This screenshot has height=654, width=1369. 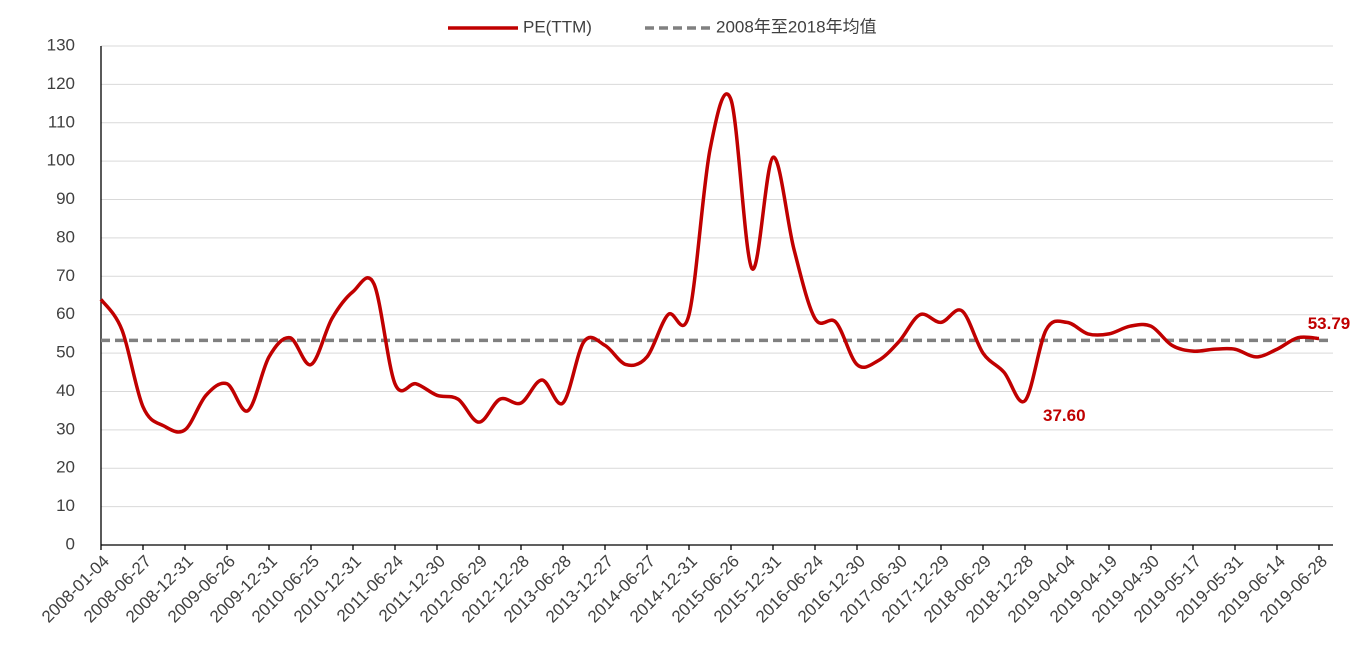 What do you see at coordinates (1329, 323) in the screenshot?
I see `data-label: 53.79` at bounding box center [1329, 323].